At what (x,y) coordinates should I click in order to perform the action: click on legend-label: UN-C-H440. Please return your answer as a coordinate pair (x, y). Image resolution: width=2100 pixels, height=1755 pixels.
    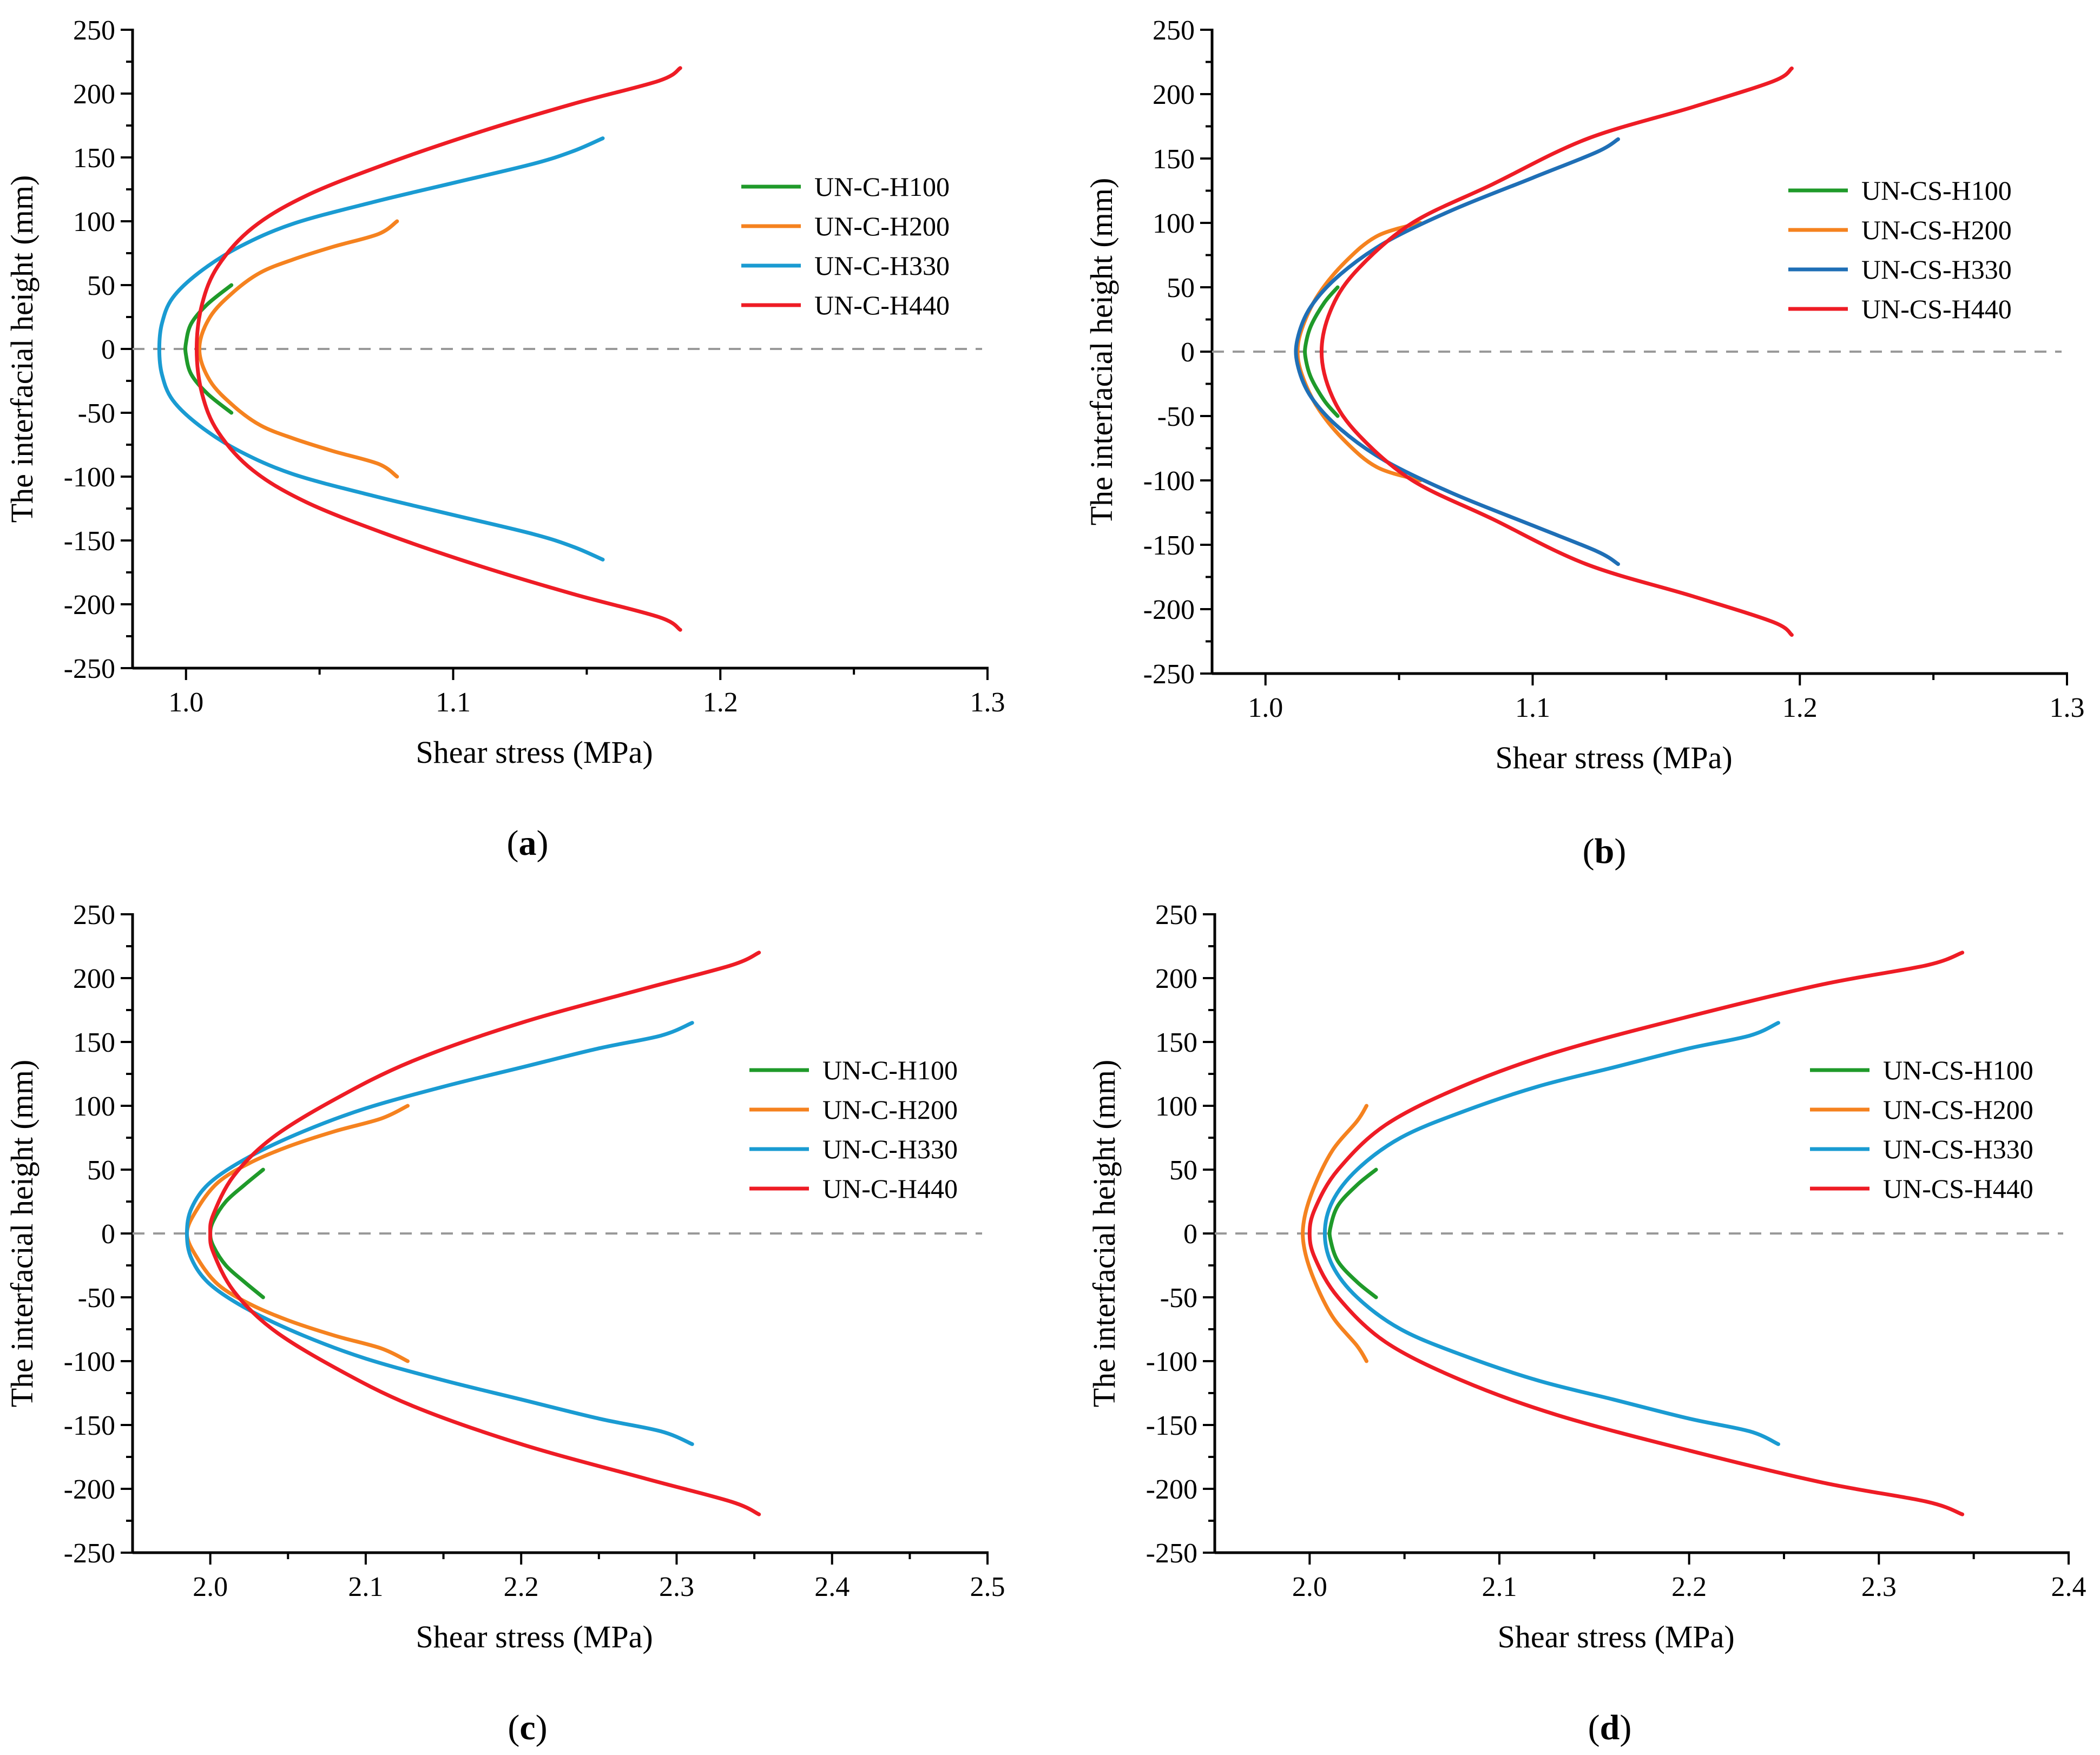
    Looking at the image, I should click on (882, 305).